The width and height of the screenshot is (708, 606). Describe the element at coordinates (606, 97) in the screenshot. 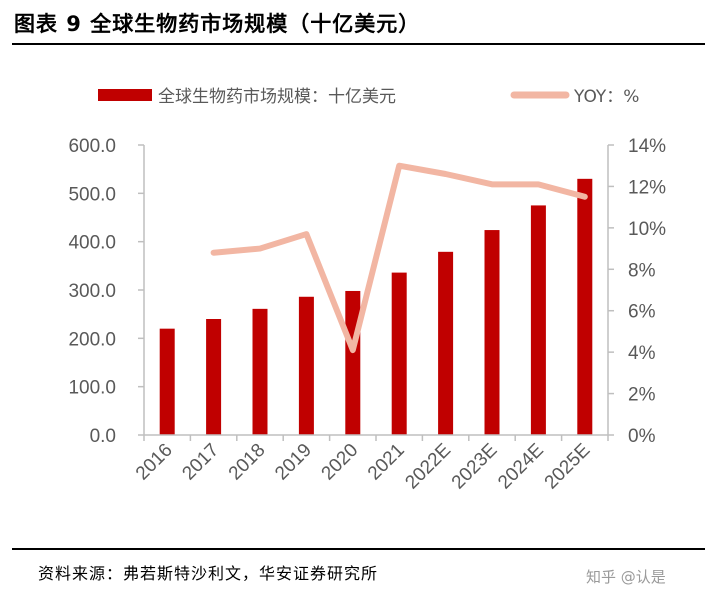

I see `legend-line-label: YOY：%` at that location.